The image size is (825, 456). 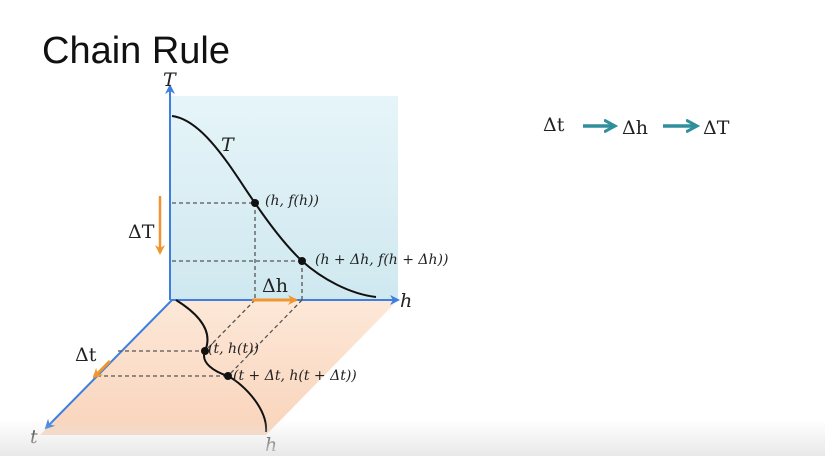 I want to click on bottom-fade, so click(x=412, y=438).